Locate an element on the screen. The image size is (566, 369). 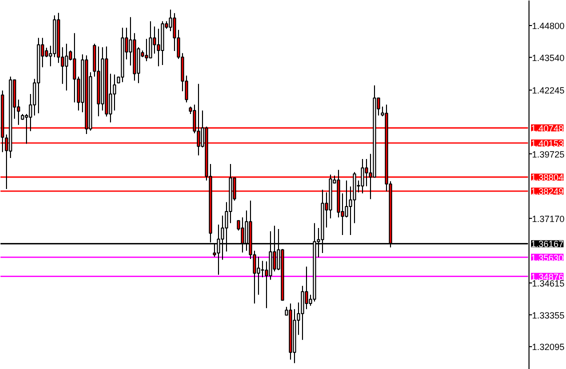
y-tick-label: 1.44800 is located at coordinates (548, 26).